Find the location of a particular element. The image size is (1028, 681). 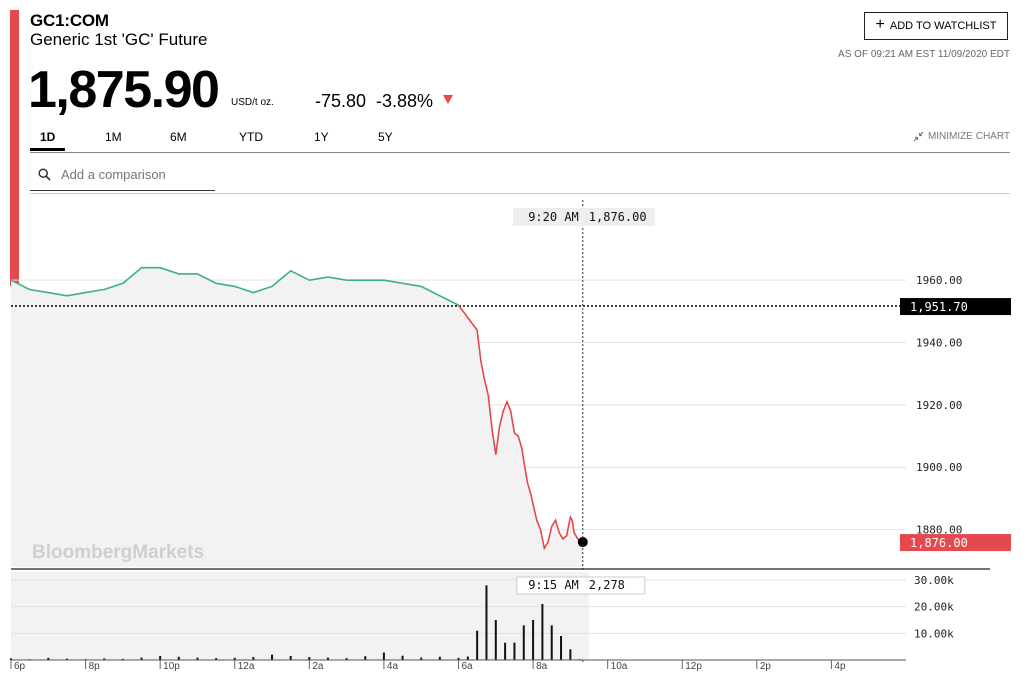

price-change-percent: -3.88% is located at coordinates (405, 101).